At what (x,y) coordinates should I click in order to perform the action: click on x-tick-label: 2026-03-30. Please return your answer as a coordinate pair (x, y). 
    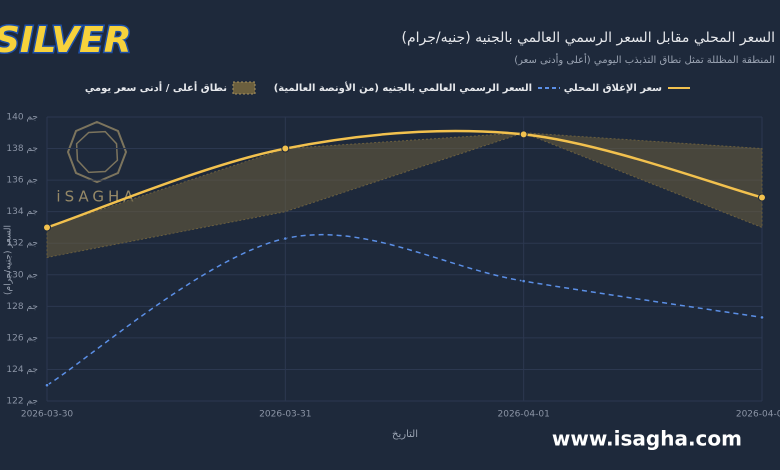
    Looking at the image, I should click on (47, 415).